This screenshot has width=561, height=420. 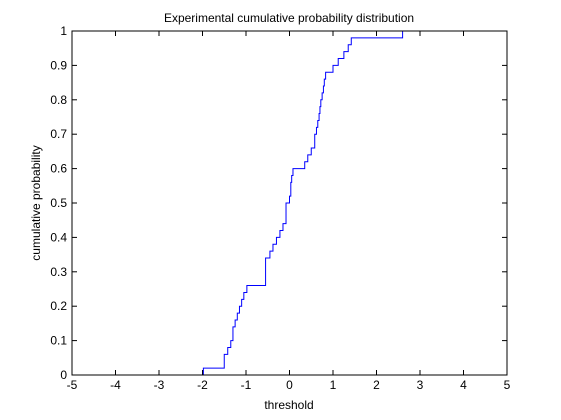 What do you see at coordinates (376, 385) in the screenshot?
I see `x-tick-label: 2` at bounding box center [376, 385].